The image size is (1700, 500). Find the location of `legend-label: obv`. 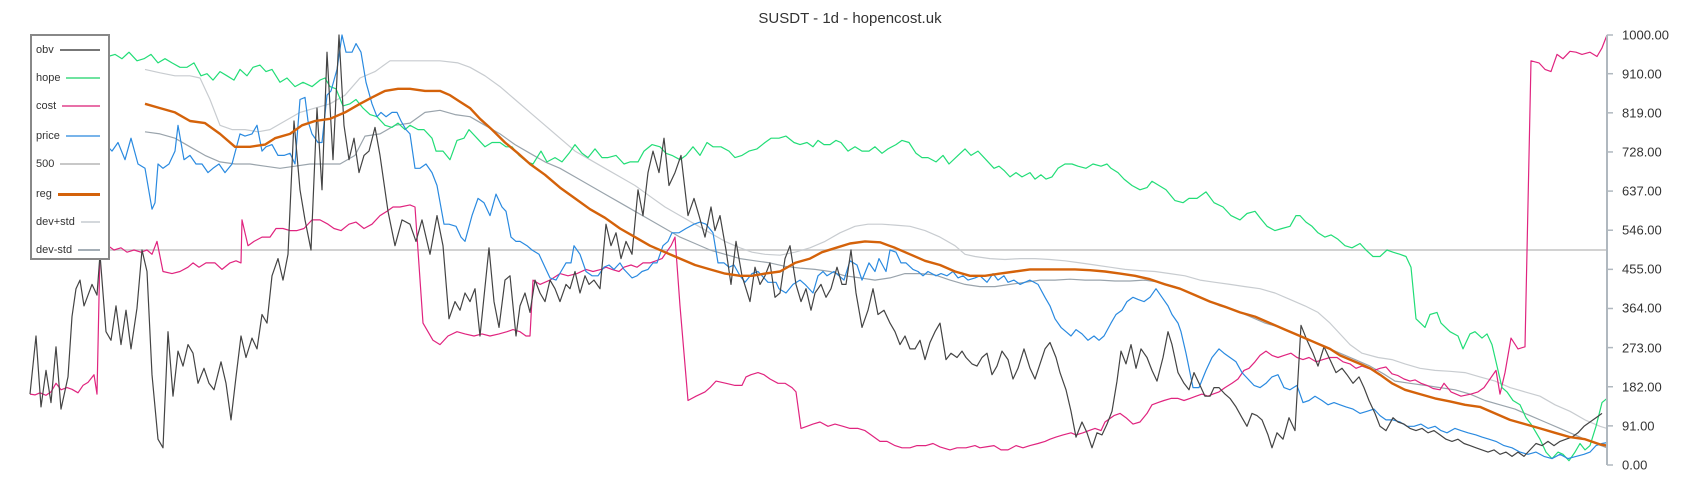

legend-label: obv is located at coordinates (45, 50).